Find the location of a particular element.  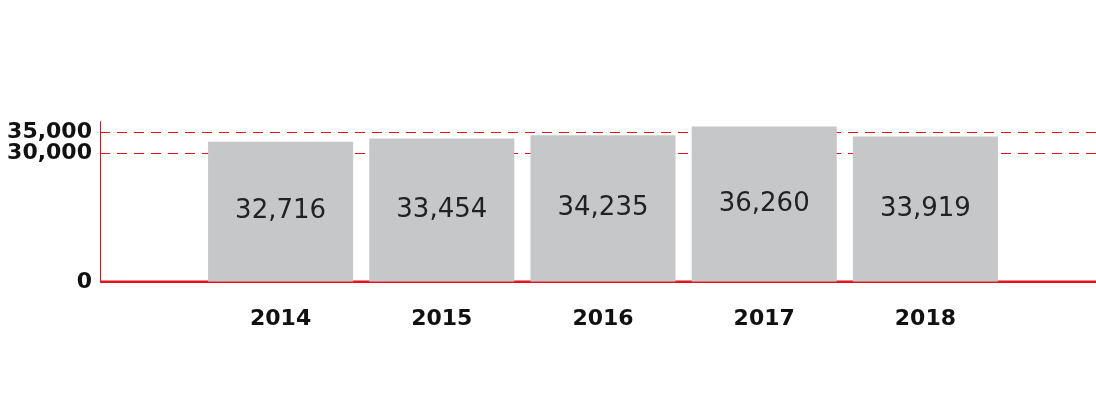

data-label: 36,260 is located at coordinates (764, 201).